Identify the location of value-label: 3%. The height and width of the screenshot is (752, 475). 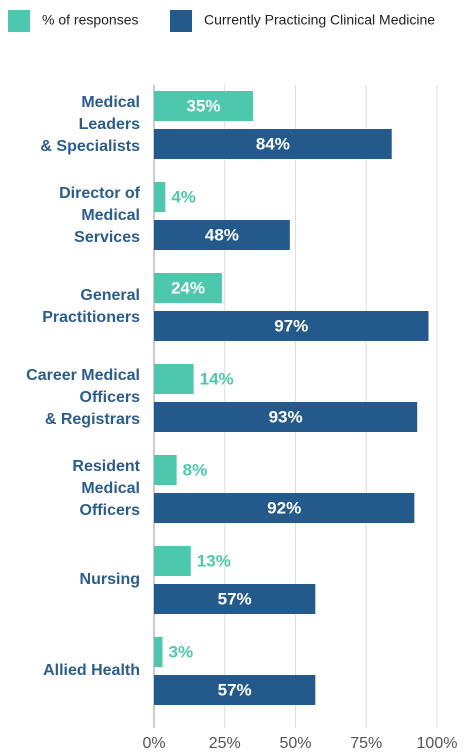
(180, 651).